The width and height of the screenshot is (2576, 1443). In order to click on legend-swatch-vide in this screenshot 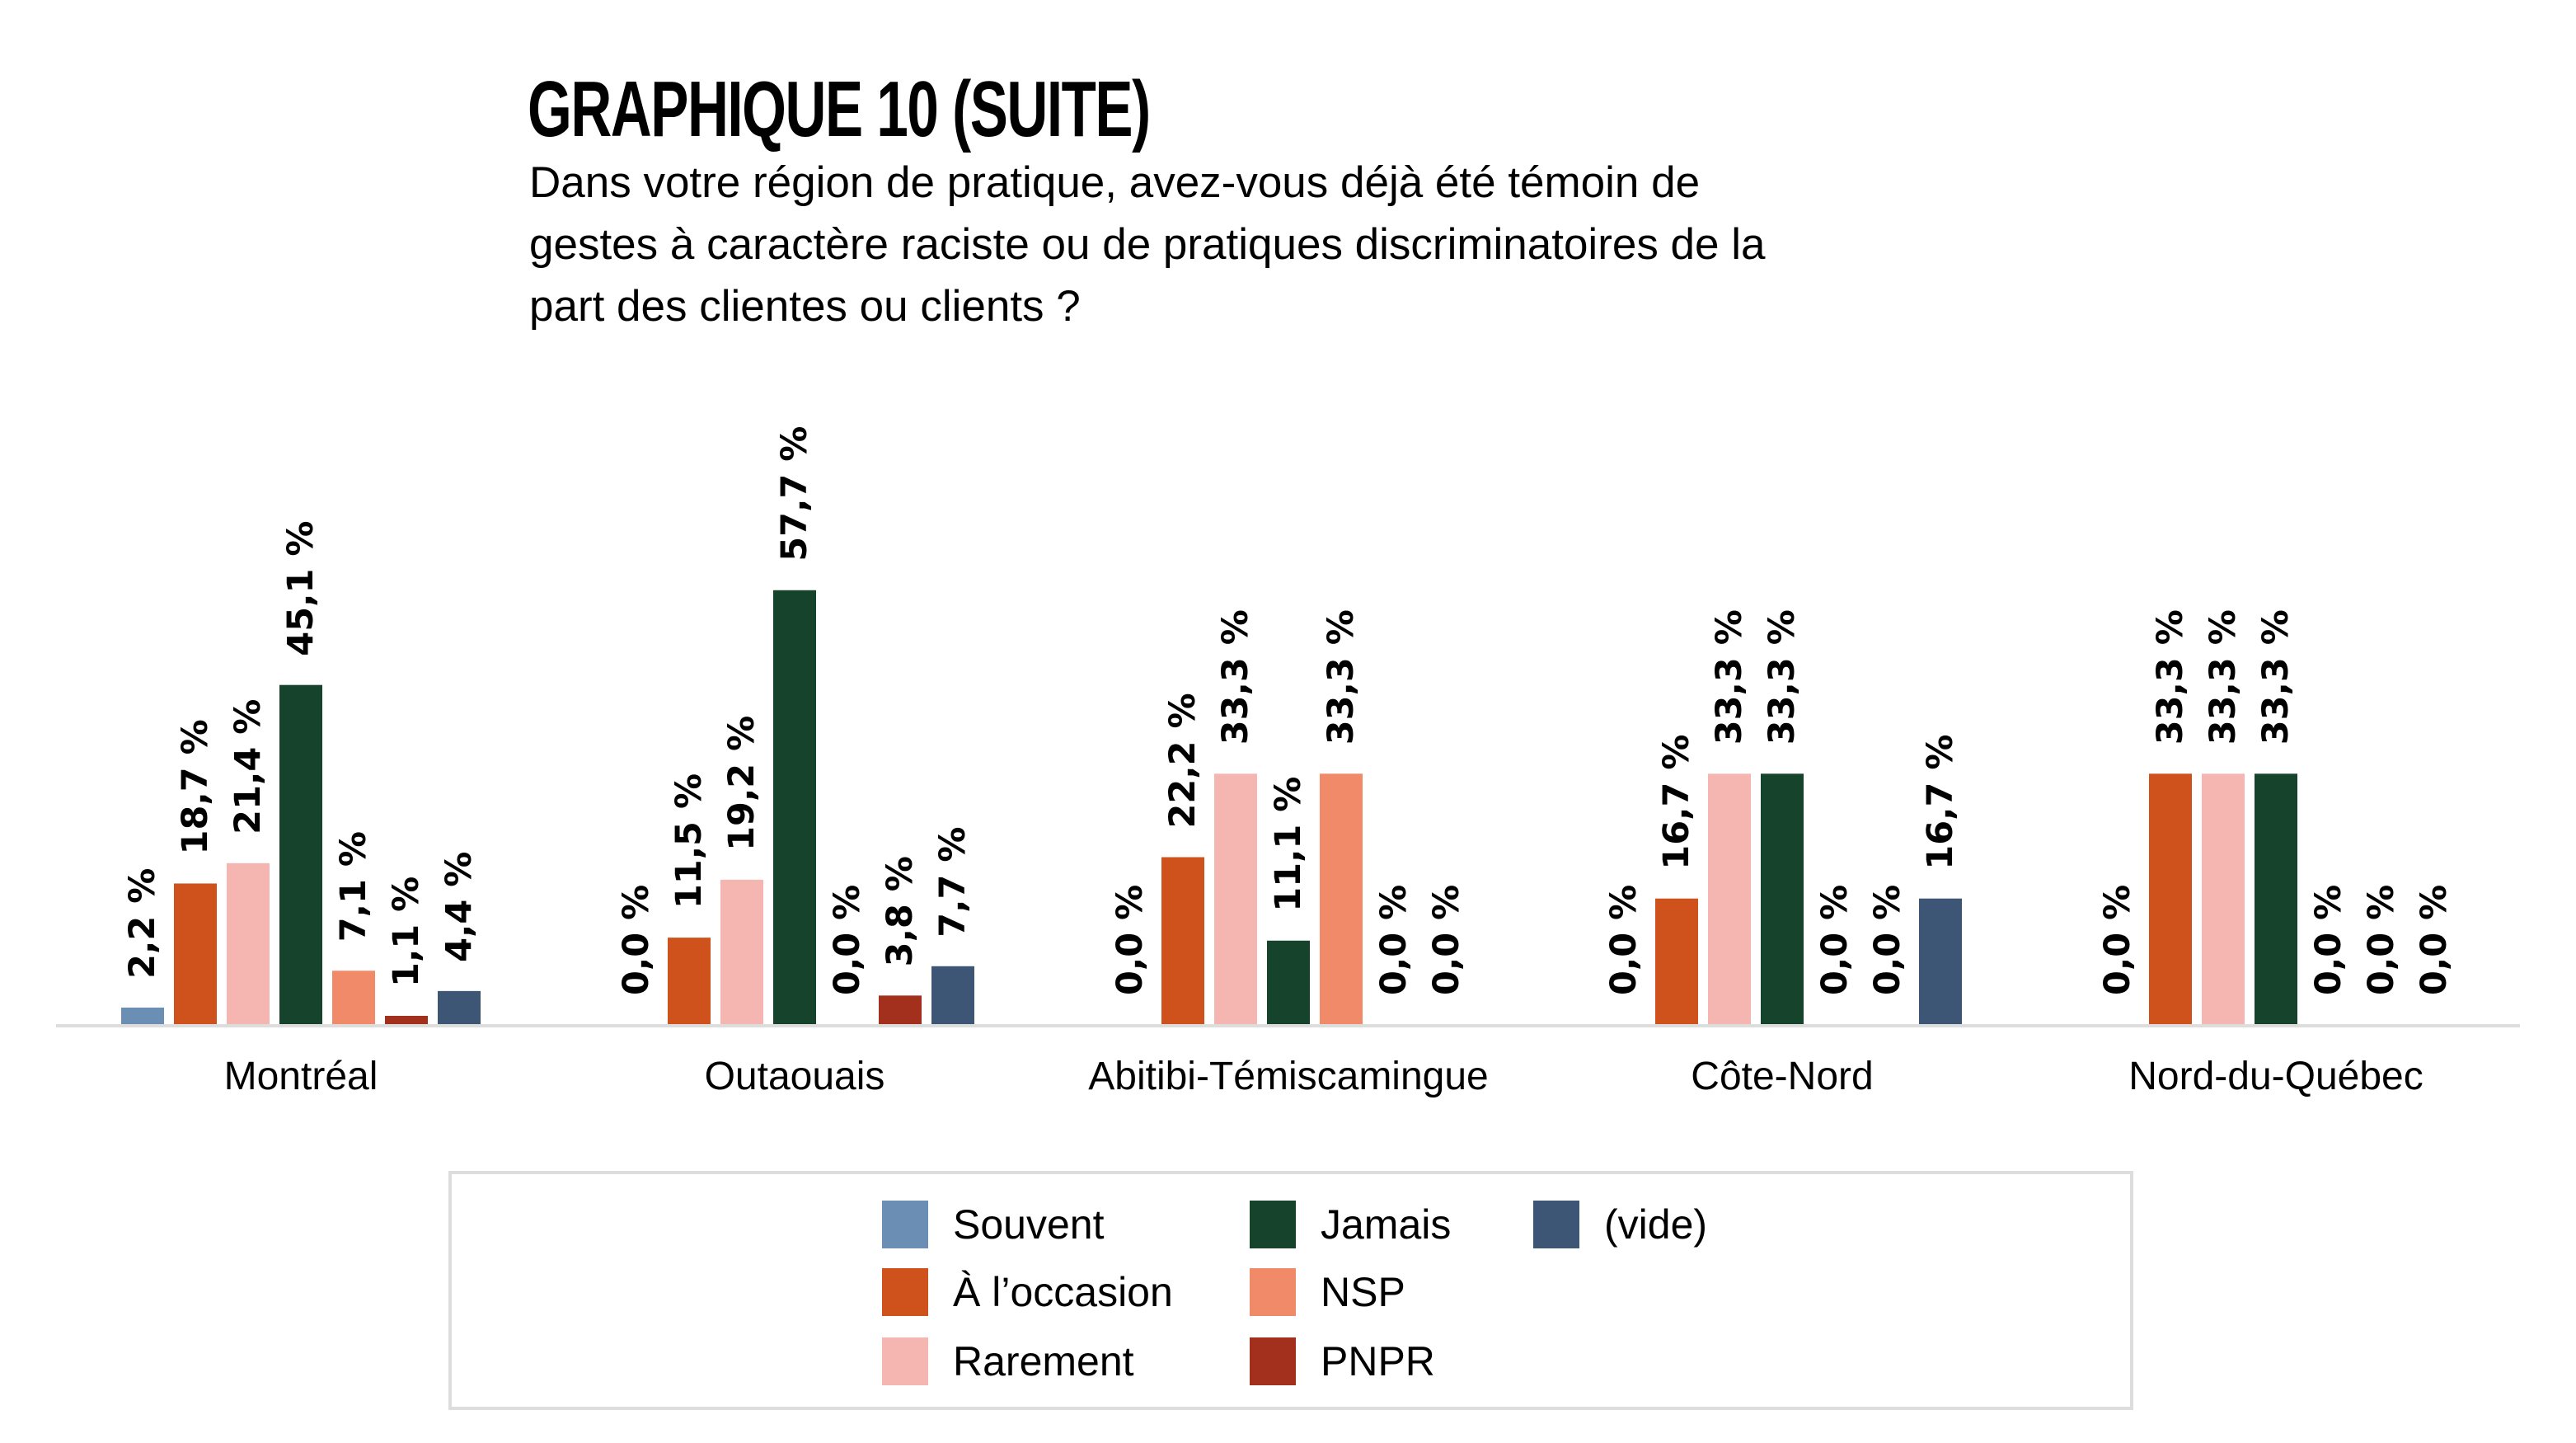, I will do `click(1556, 1224)`.